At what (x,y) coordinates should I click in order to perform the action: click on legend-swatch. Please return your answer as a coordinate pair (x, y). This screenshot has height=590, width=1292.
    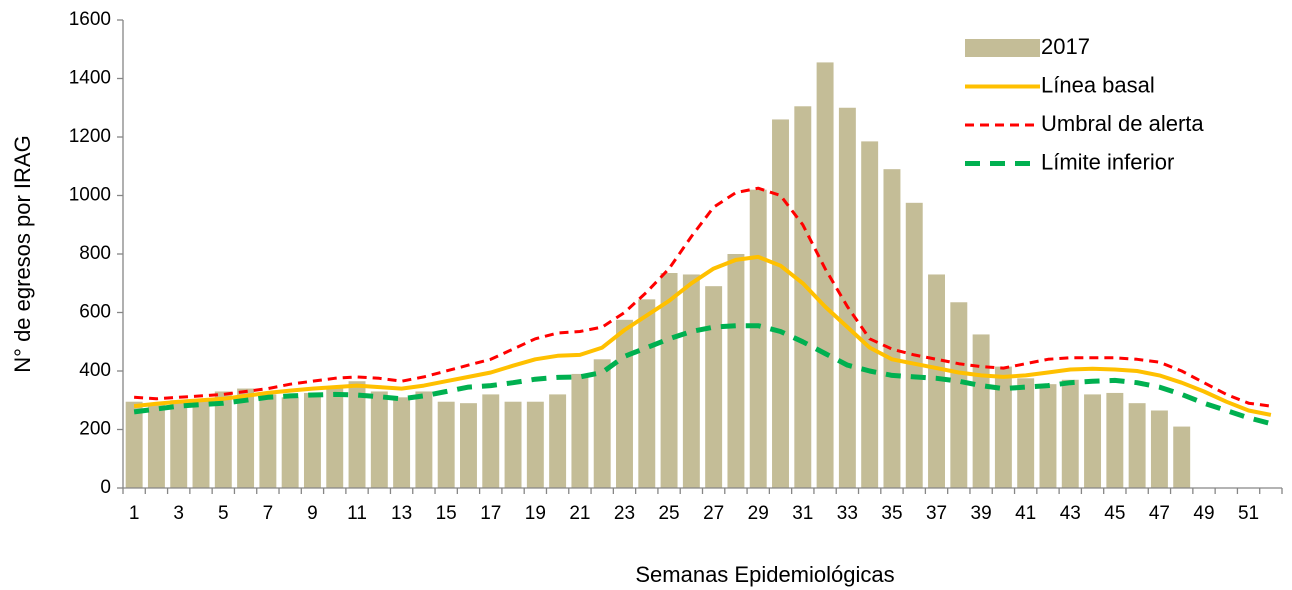
    Looking at the image, I should click on (1002, 48).